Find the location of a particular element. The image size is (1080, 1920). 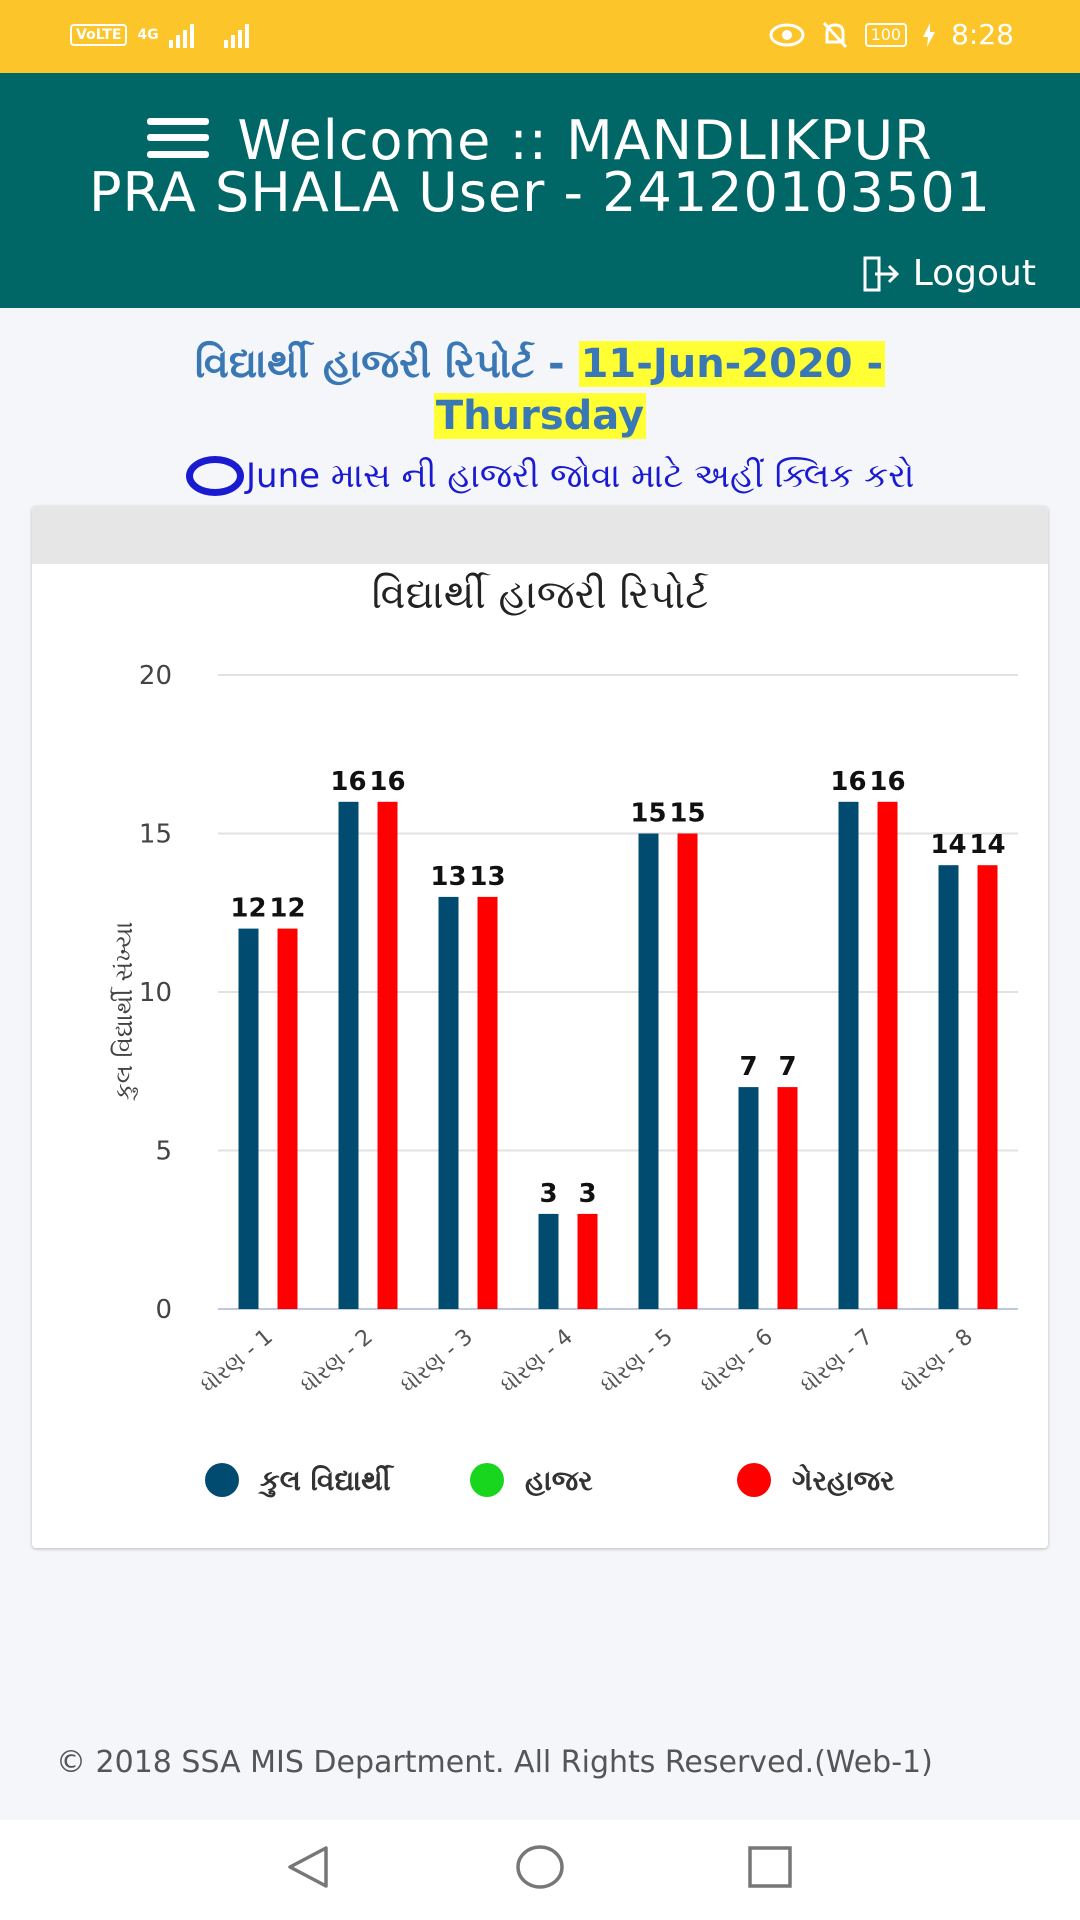

charging-icon is located at coordinates (929, 34).